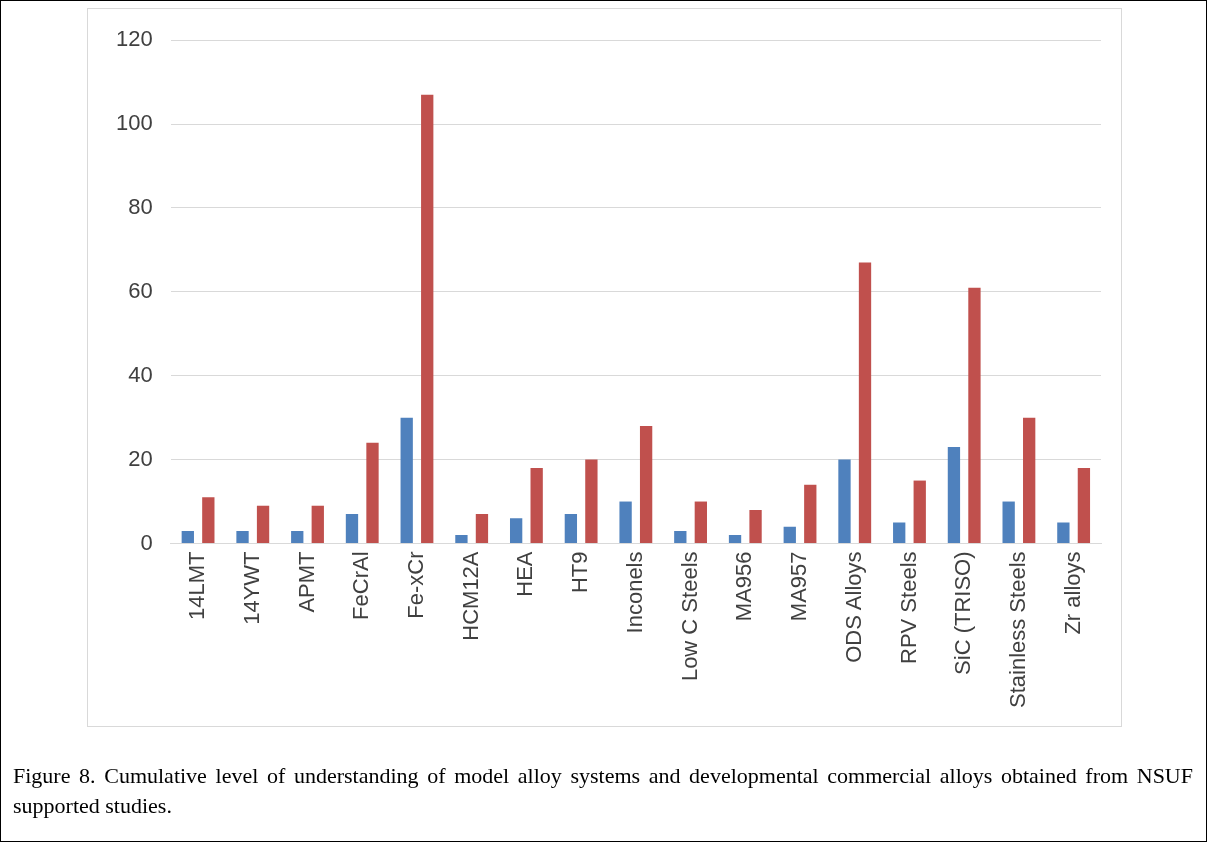 The width and height of the screenshot is (1207, 842). Describe the element at coordinates (134, 39) in the screenshot. I see `y-tick-label: 120` at that location.